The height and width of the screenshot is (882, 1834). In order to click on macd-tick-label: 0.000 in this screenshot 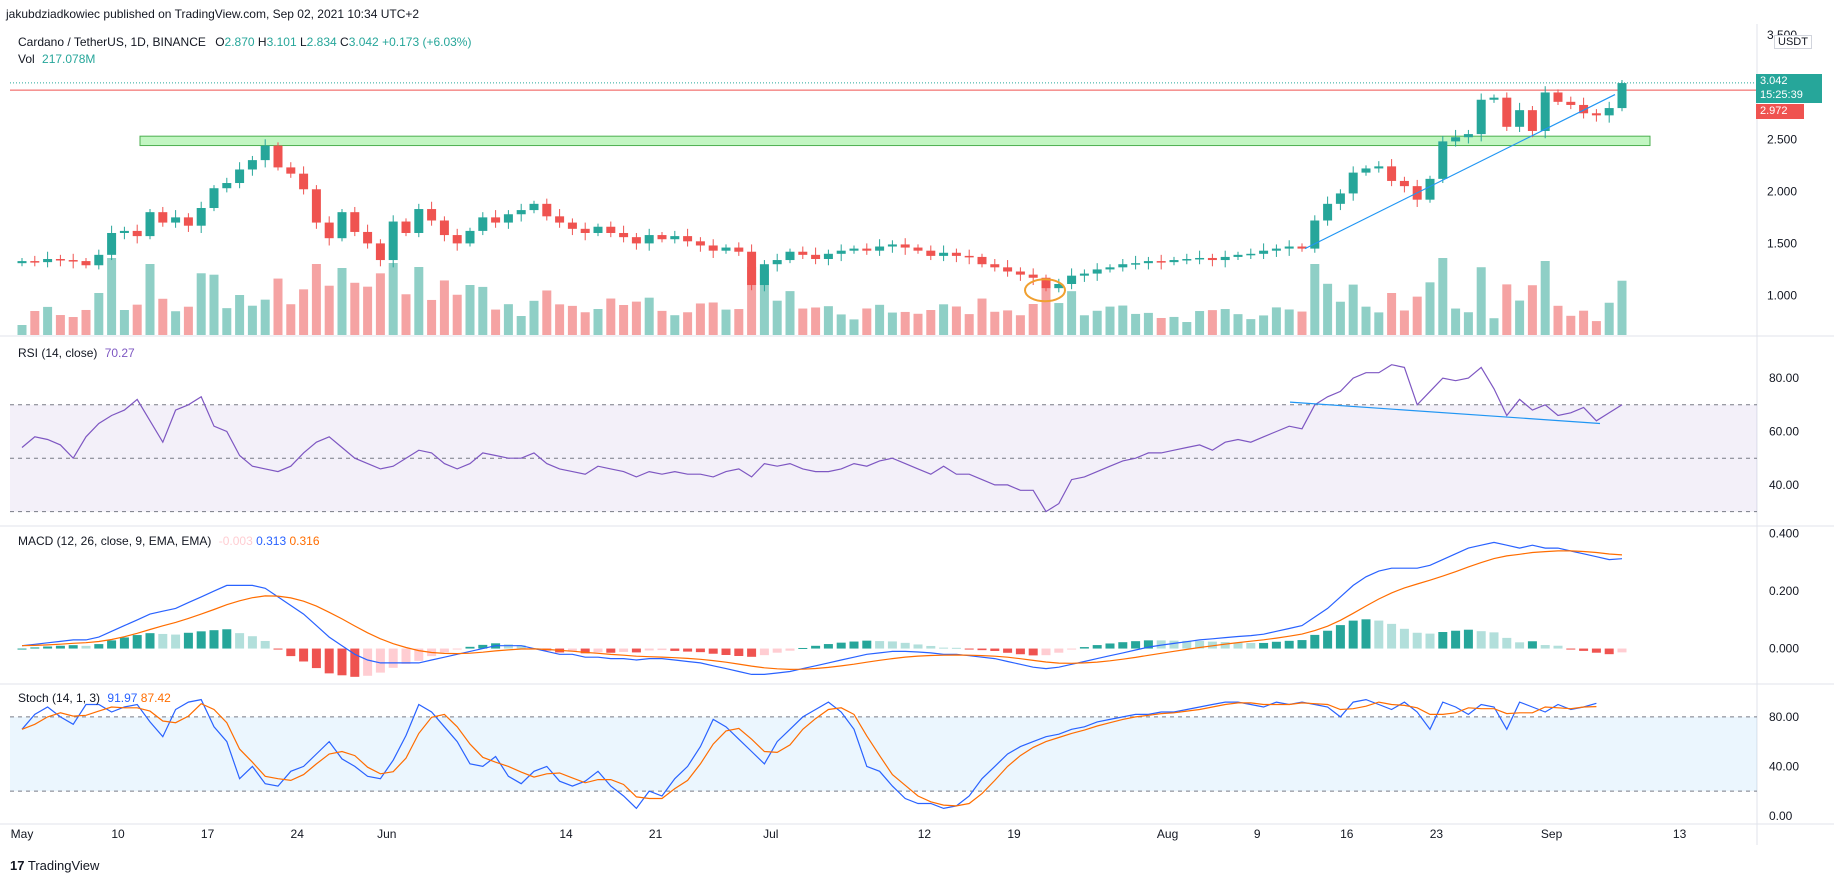, I will do `click(1784, 649)`.